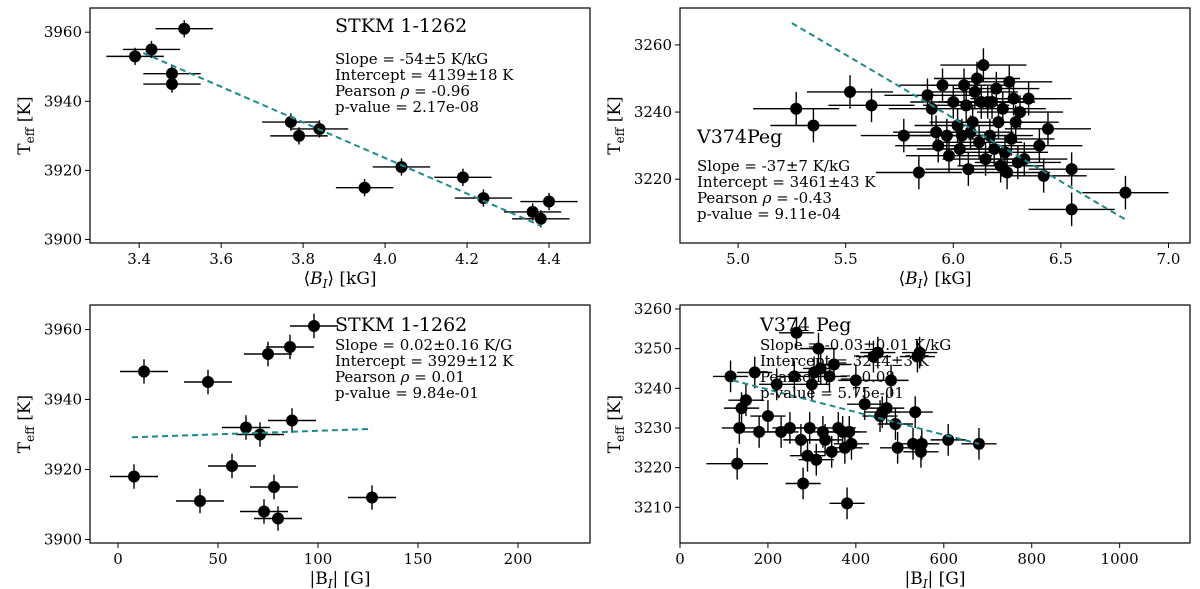  Describe the element at coordinates (768, 559) in the screenshot. I see `x-tick-label: 200` at that location.